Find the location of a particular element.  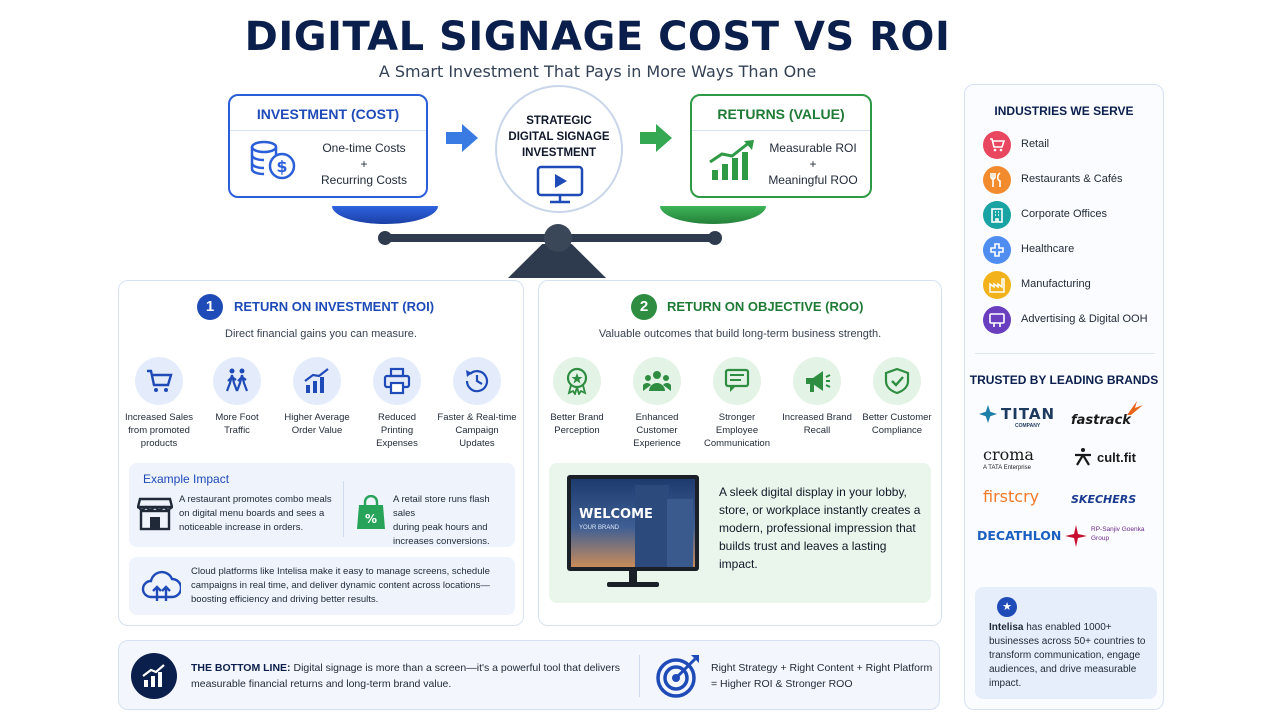

scale-beam-end is located at coordinates (385, 238).